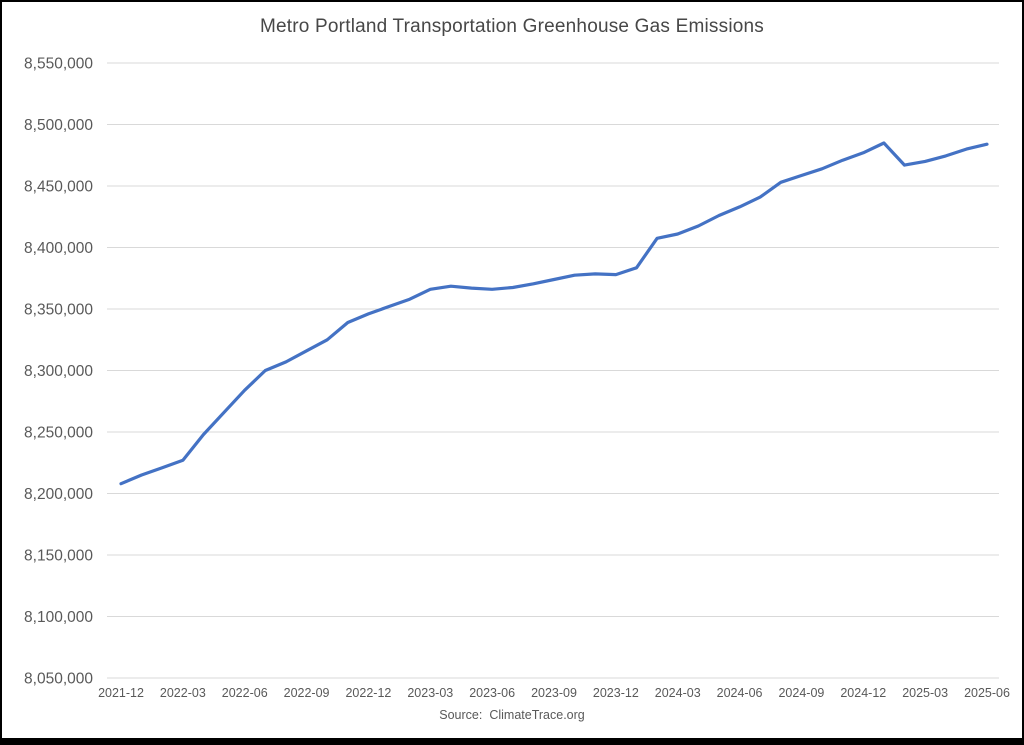 Image resolution: width=1024 pixels, height=745 pixels. What do you see at coordinates (307, 693) in the screenshot?
I see `x-axis-tick-label: 2022-09` at bounding box center [307, 693].